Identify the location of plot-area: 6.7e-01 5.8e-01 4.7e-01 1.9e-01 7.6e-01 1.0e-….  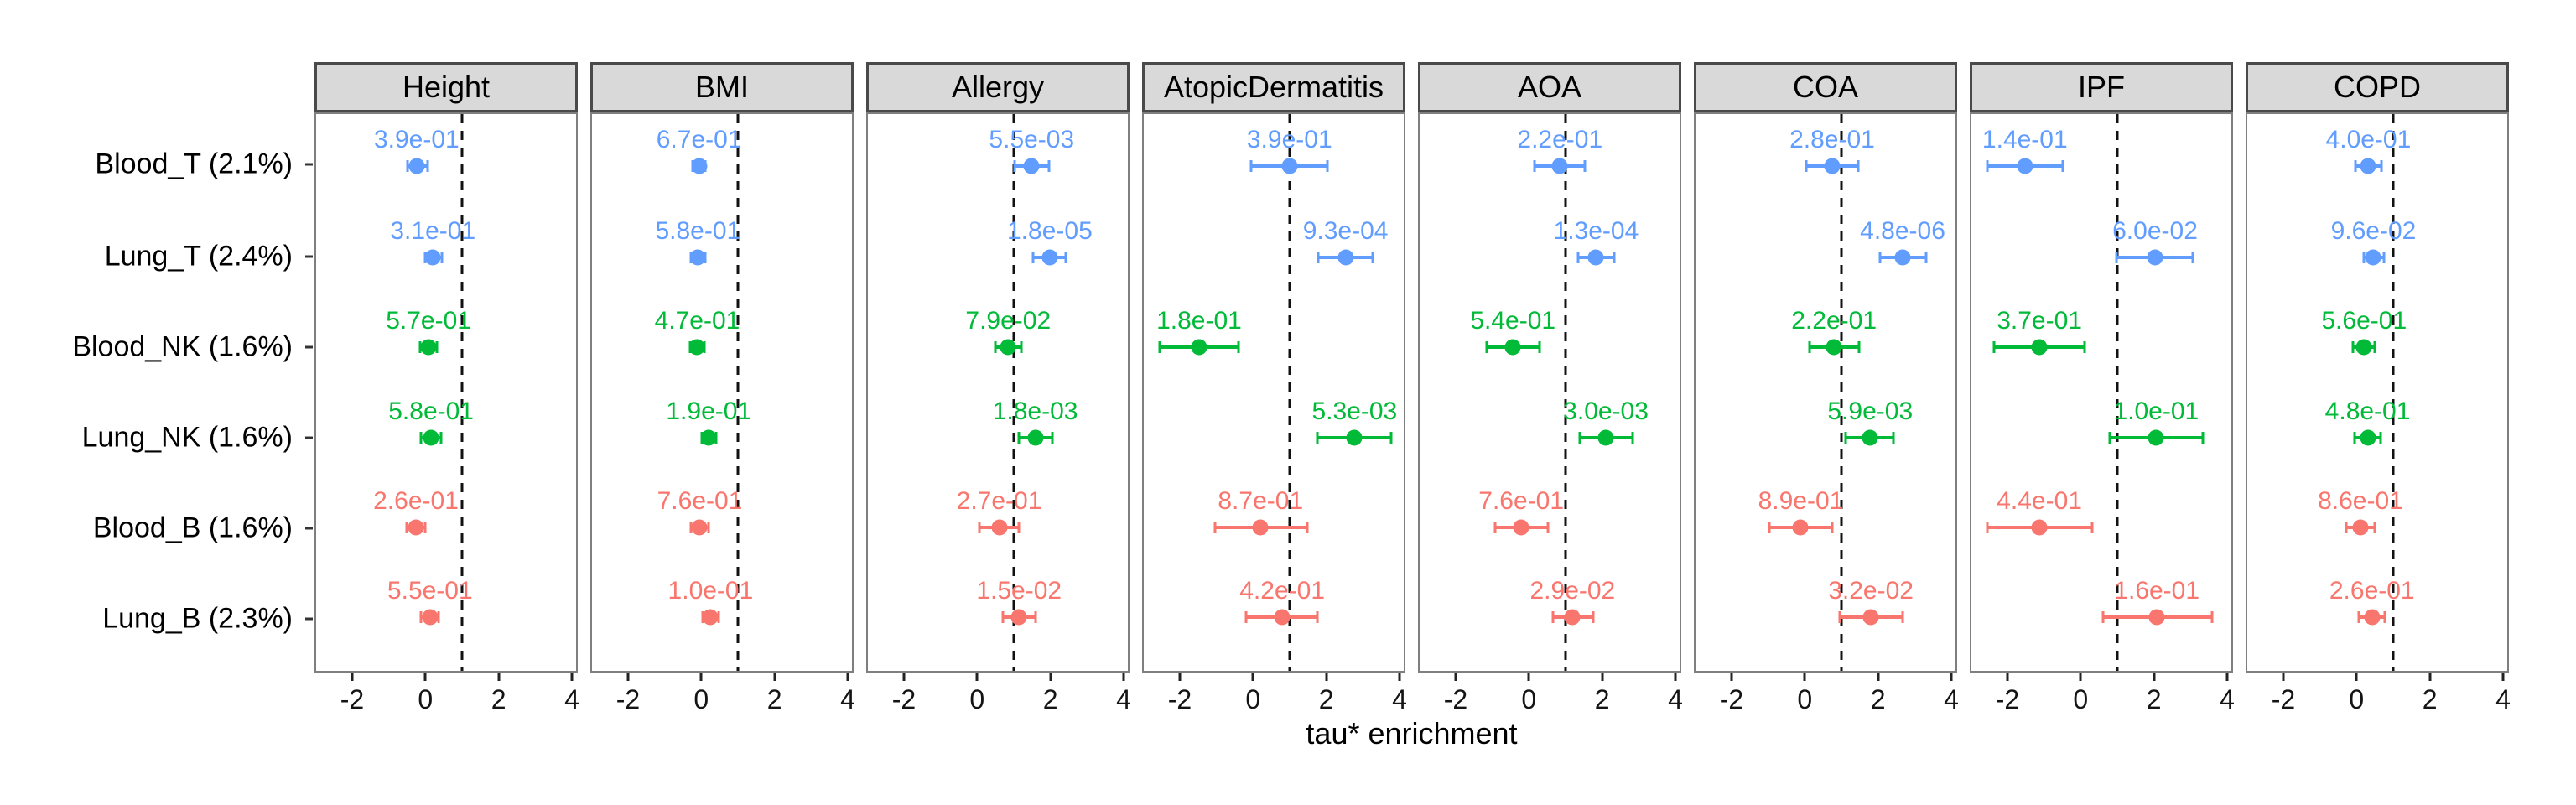
(722, 392).